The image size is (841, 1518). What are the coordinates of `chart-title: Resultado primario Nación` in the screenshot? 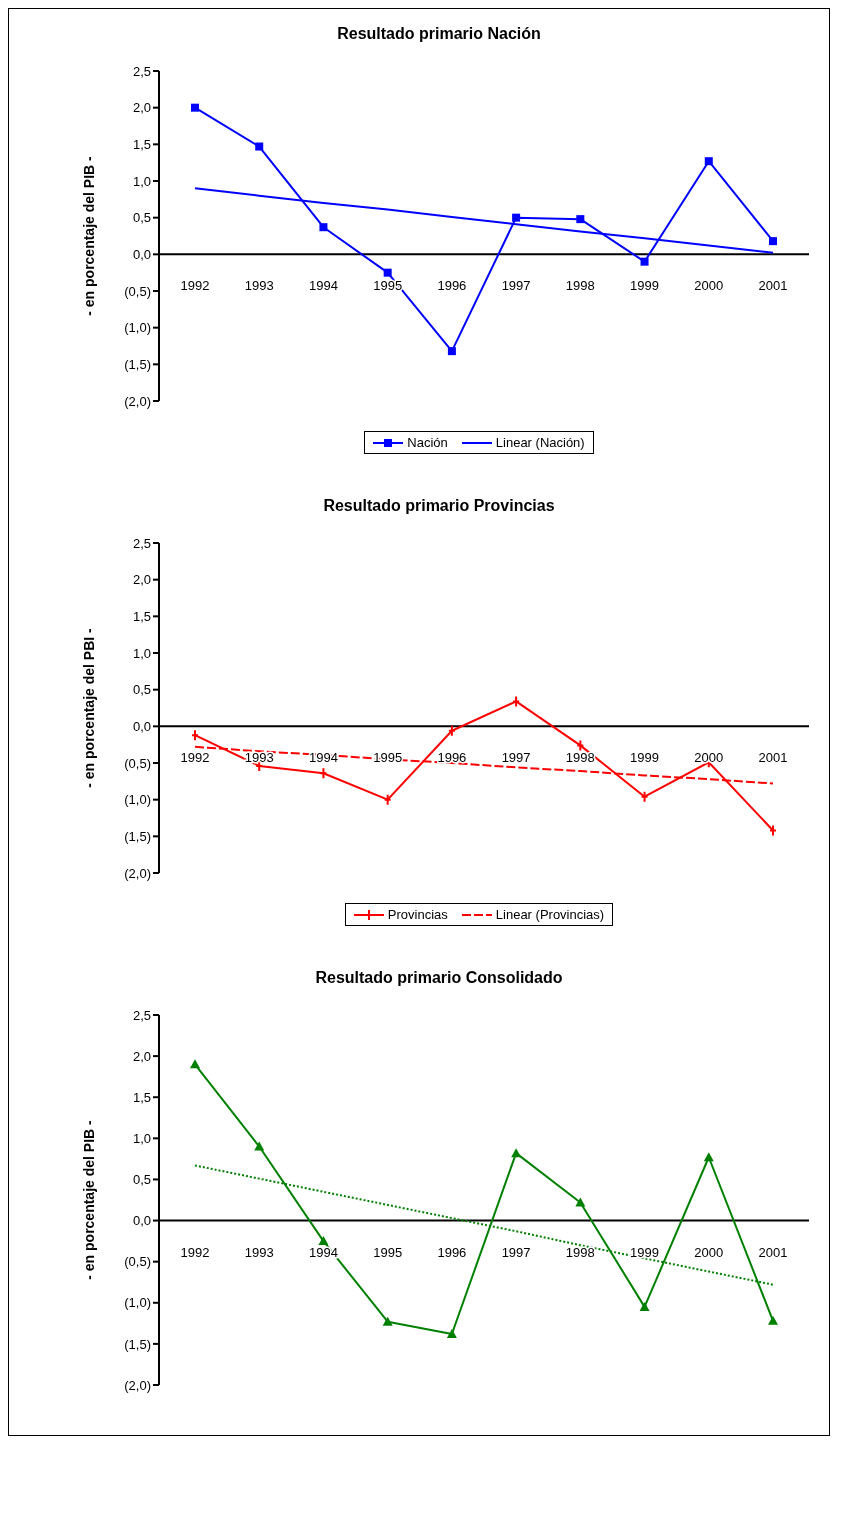 It's located at (439, 34).